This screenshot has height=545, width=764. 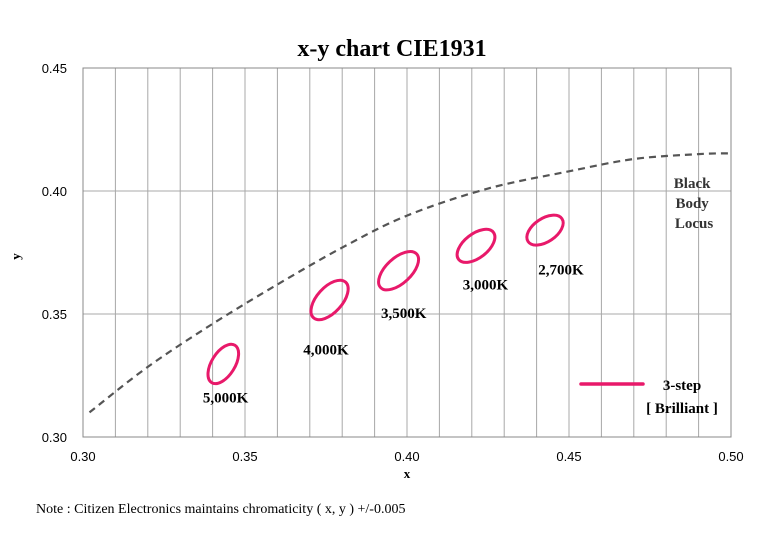 I want to click on black-body-locus-label: Black Body Locus, so click(x=694, y=204).